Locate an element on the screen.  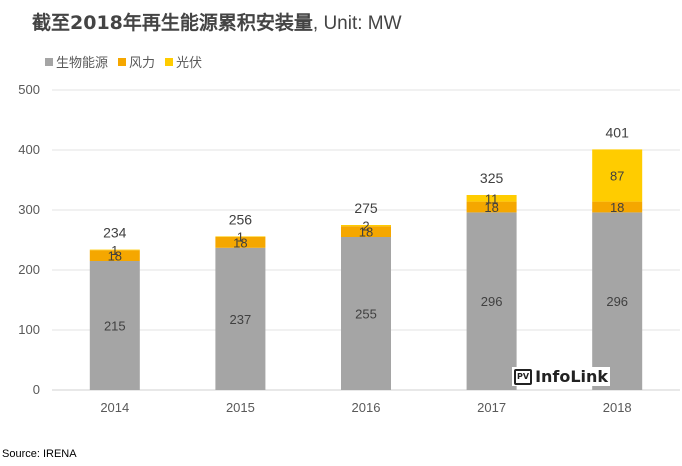
legend-item-biomass: 生物能源 is located at coordinates (76, 61).